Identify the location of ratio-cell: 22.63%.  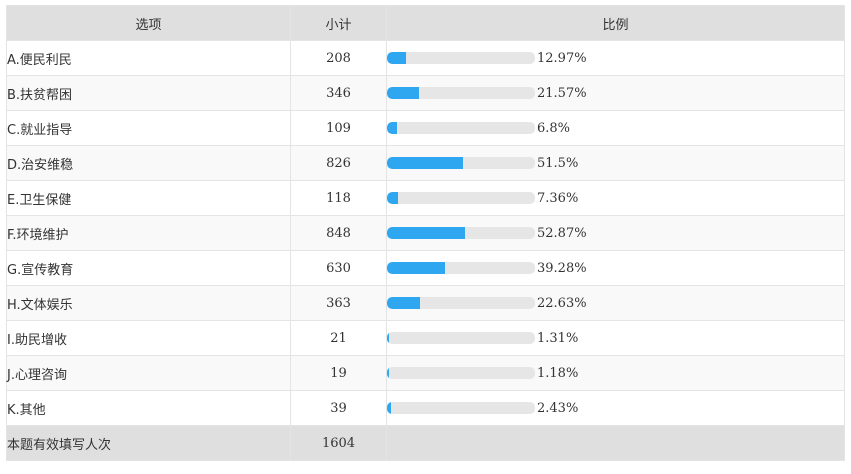
(615, 303).